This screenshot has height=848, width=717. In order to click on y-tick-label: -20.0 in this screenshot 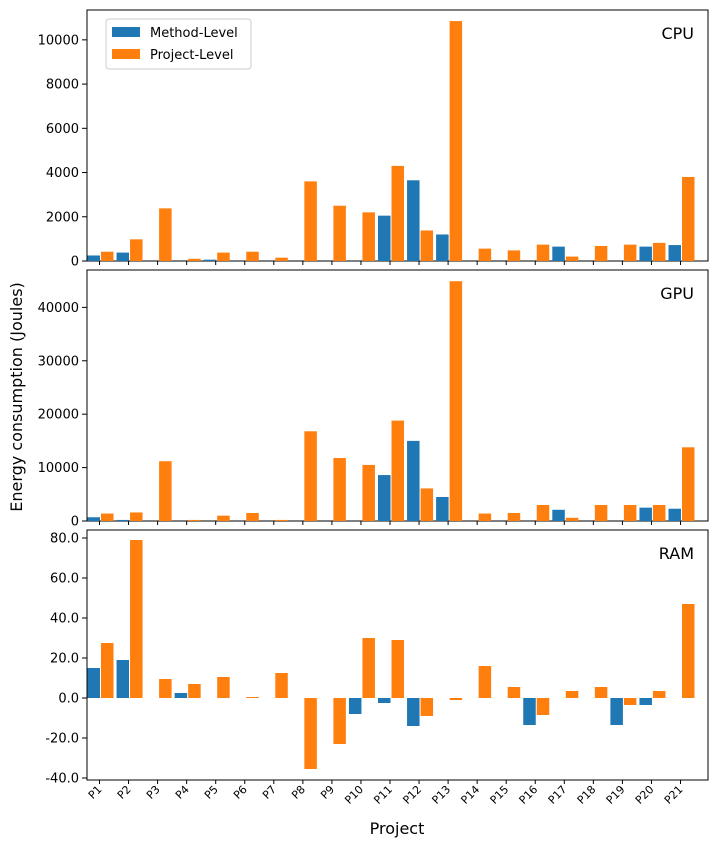, I will do `click(62, 739)`.